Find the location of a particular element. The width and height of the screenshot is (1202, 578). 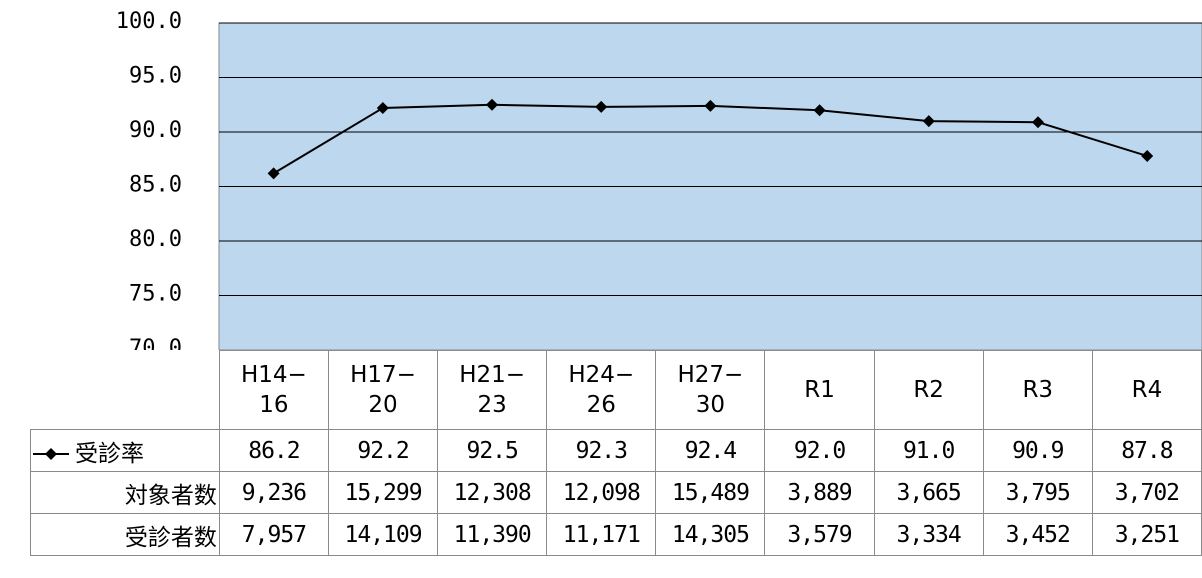

data-label: 92.3 is located at coordinates (601, 450).